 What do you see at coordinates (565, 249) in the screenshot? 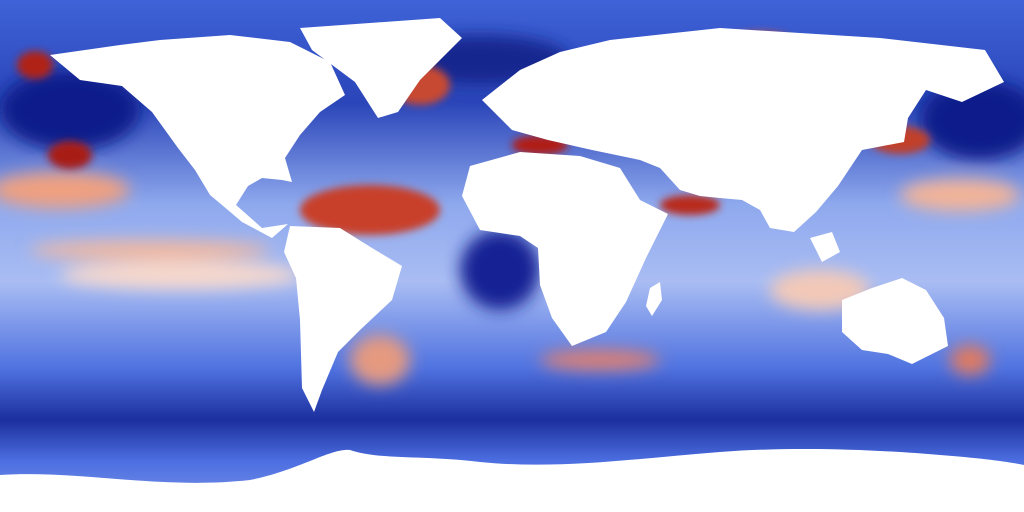
I see `africa` at bounding box center [565, 249].